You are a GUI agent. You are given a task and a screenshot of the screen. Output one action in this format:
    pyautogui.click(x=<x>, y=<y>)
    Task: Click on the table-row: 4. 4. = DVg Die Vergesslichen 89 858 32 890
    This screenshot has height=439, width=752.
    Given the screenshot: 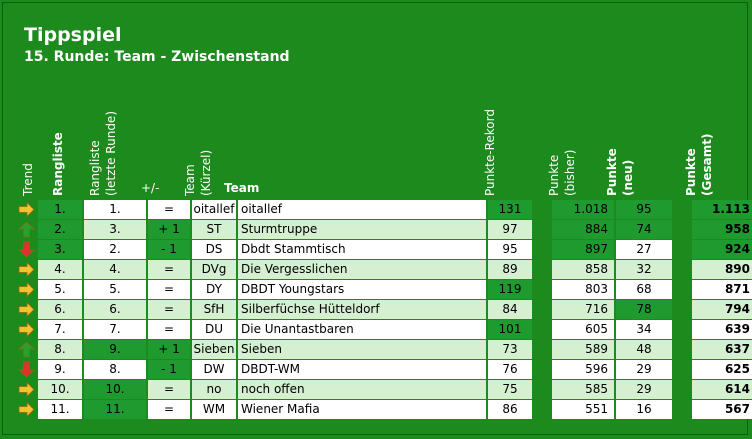 What is the action you would take?
    pyautogui.click(x=385, y=269)
    